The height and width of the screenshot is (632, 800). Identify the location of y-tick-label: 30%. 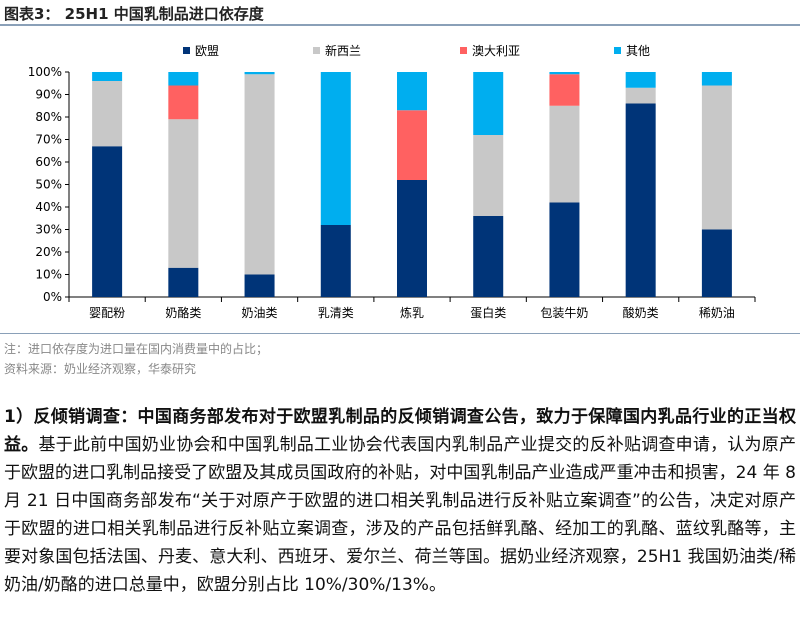
(48, 230).